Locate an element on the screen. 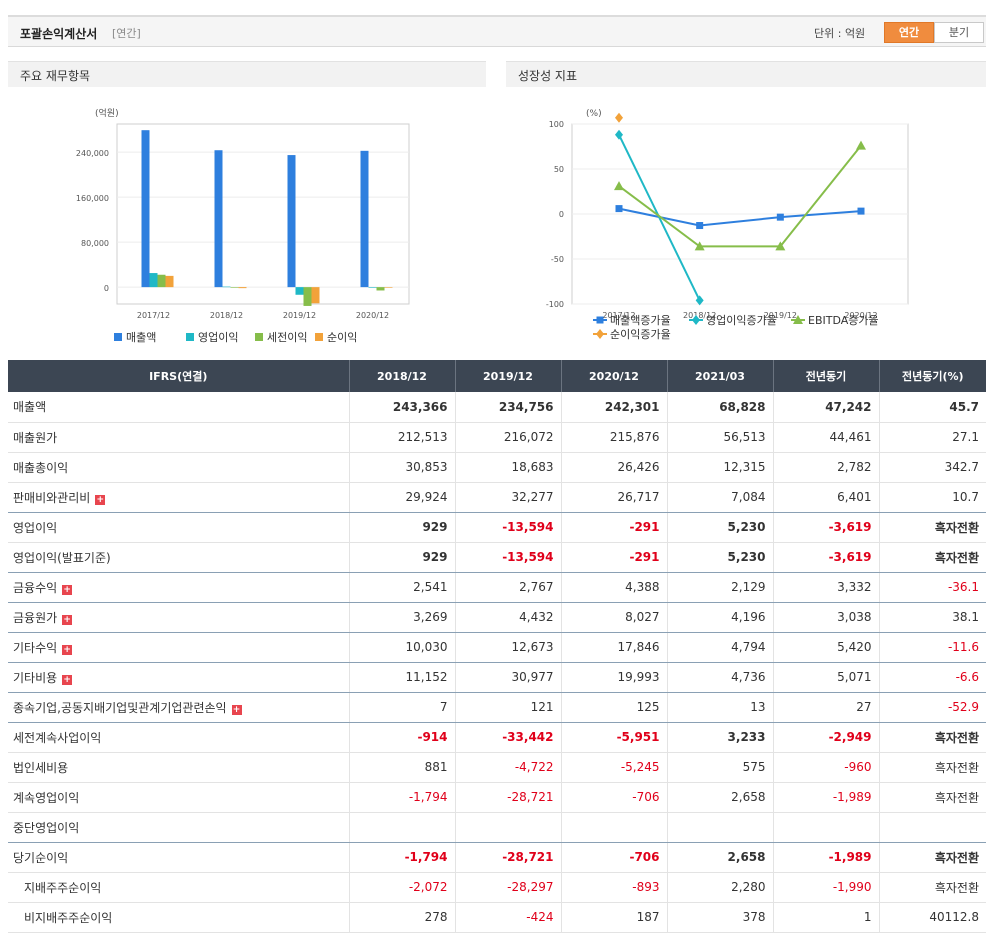 This screenshot has height=942, width=994. row-label-text: 기타수익 is located at coordinates (35, 647).